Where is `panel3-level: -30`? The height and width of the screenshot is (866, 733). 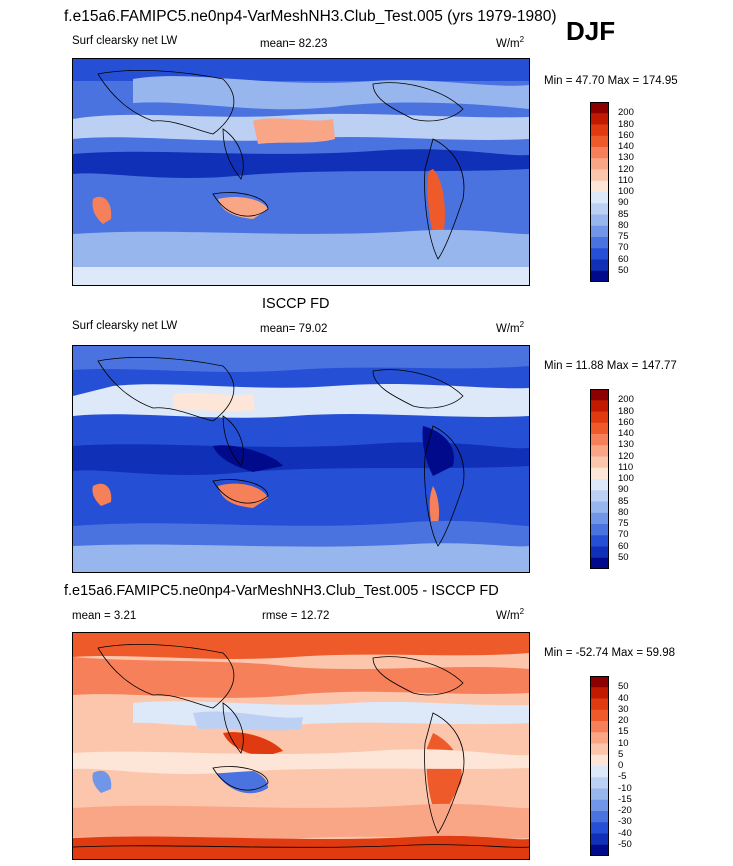 panel3-level: -30 is located at coordinates (625, 822).